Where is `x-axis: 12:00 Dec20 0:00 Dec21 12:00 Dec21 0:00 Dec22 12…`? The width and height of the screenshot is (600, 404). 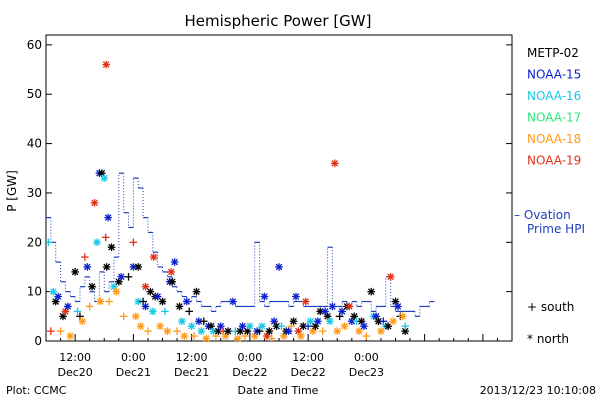 x-axis: 12:00 Dec20 0:00 Dec21 12:00 Dec21 0:00 Dec22 12… is located at coordinates (279, 356).